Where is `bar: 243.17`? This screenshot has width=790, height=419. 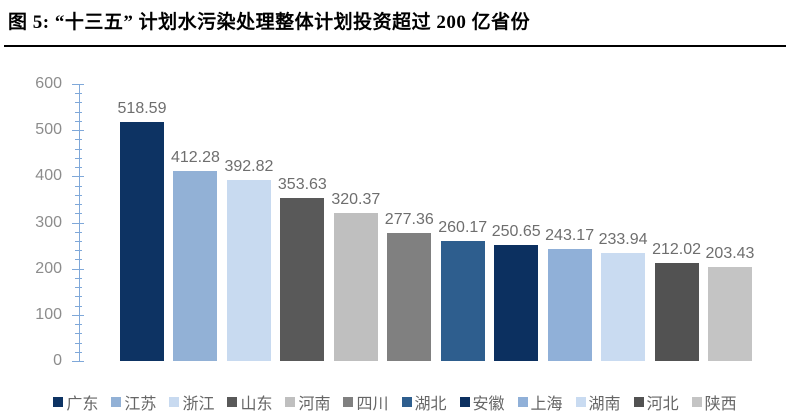 bar: 243.17 is located at coordinates (569, 294).